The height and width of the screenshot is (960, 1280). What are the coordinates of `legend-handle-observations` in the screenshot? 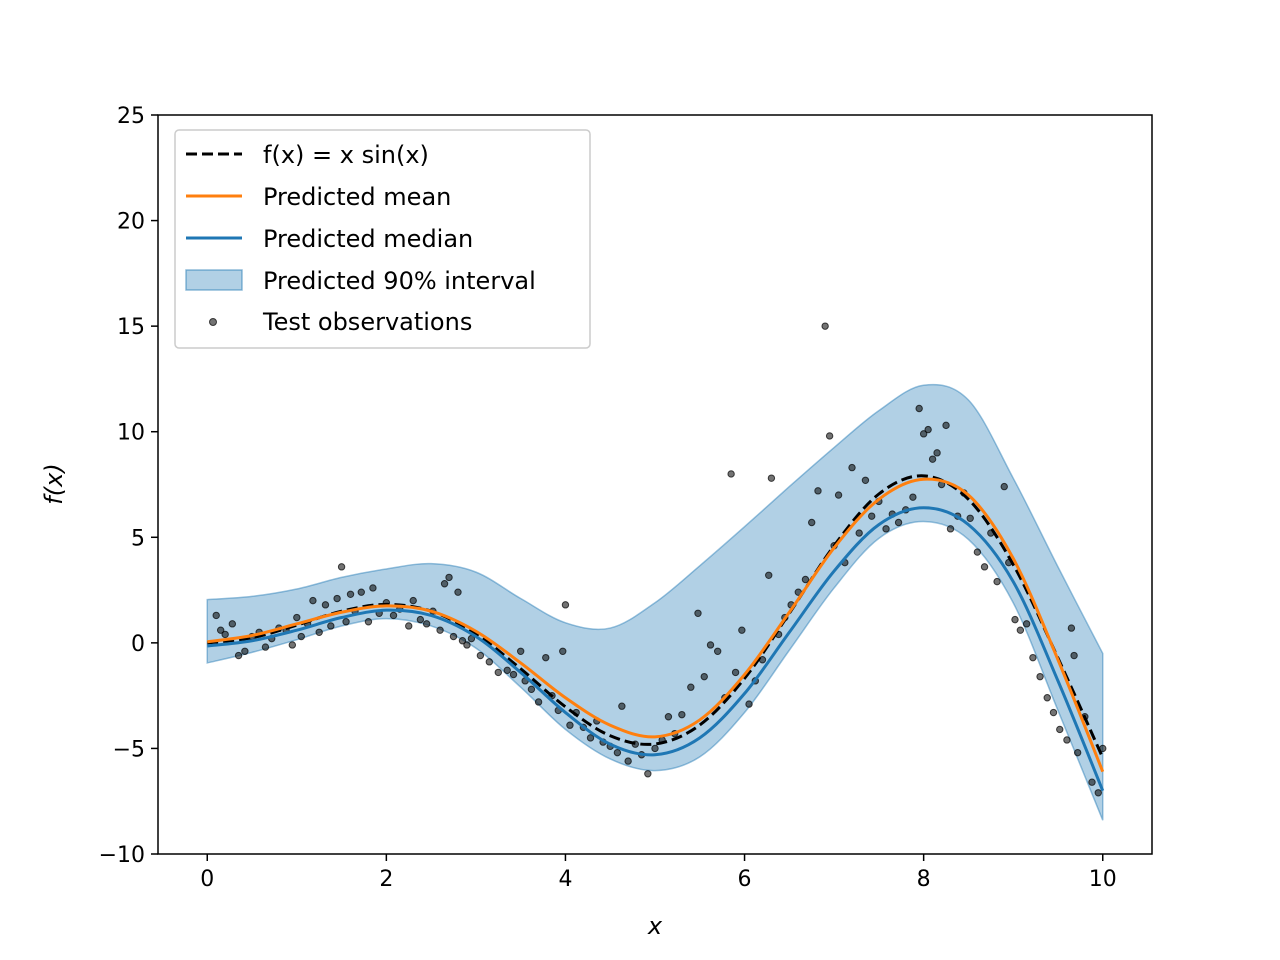 It's located at (213, 322).